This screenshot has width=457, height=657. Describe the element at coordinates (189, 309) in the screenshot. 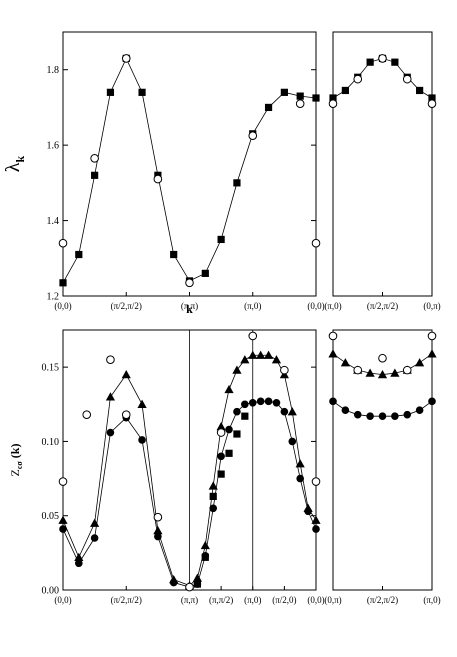

I see `x-axis-title: k` at that location.